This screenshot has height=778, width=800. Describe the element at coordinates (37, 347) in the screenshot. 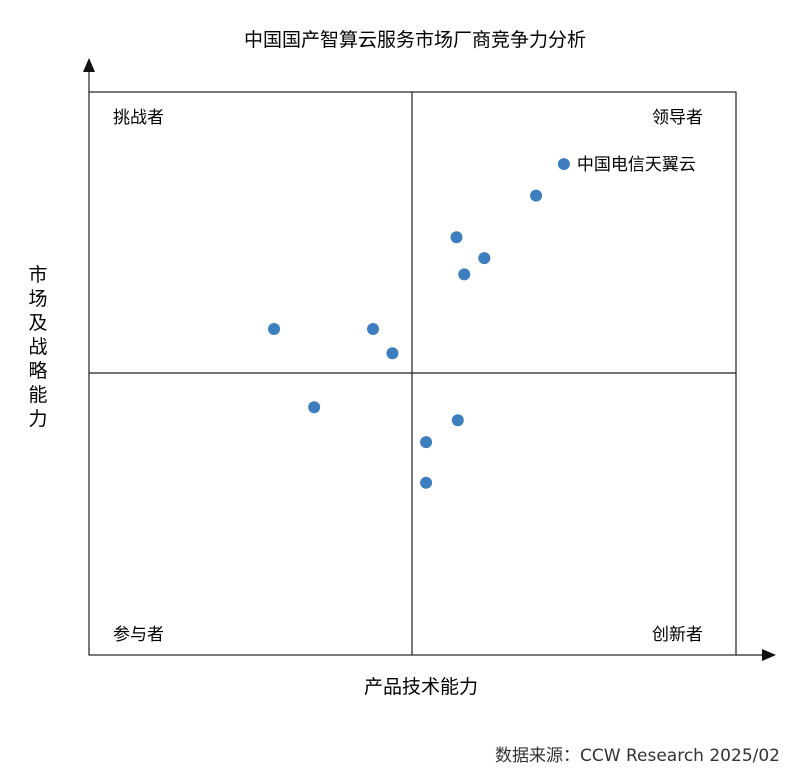

I see `y-axis-label: 市场及战略能力` at that location.